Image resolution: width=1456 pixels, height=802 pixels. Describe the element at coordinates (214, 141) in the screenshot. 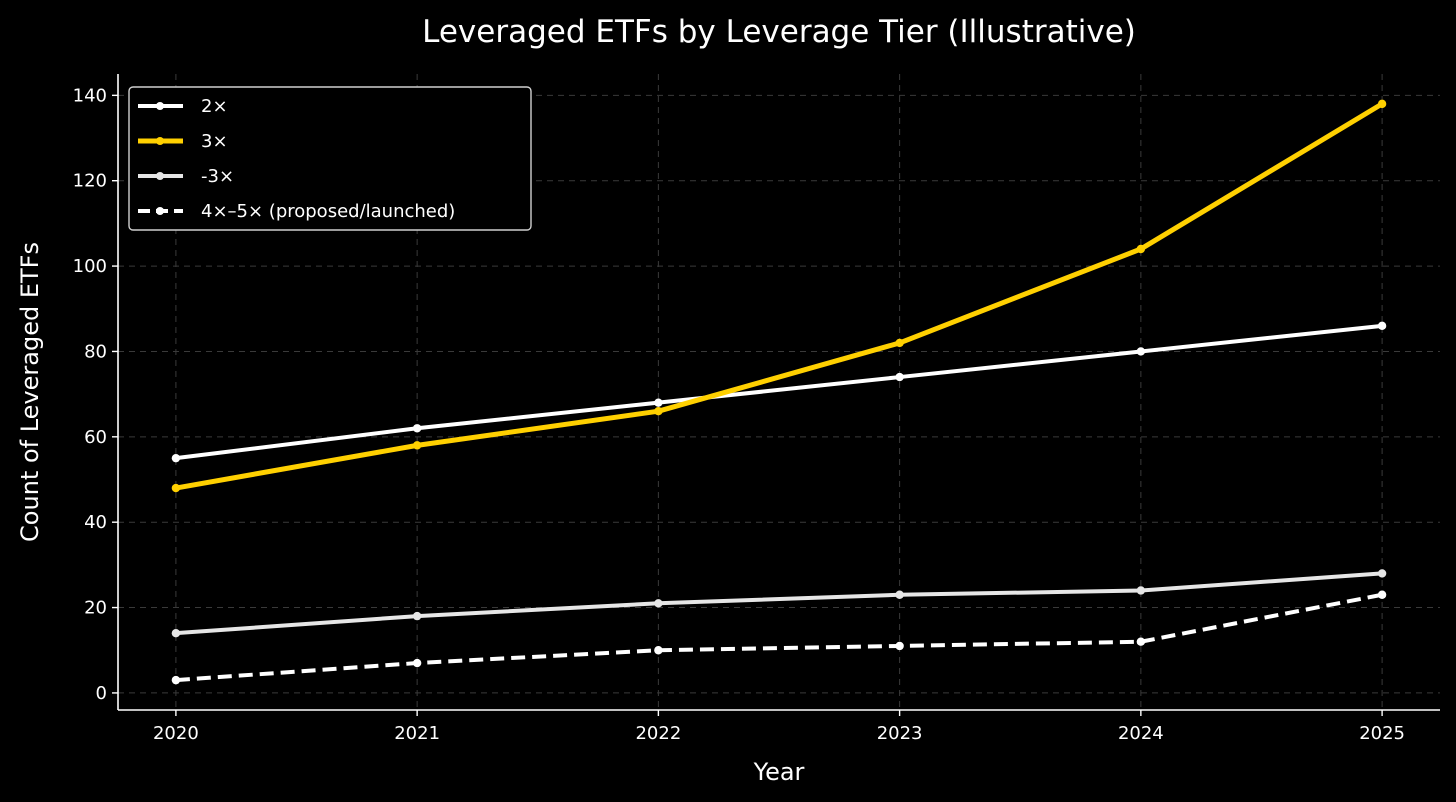

I see `legend-label: 3×` at that location.